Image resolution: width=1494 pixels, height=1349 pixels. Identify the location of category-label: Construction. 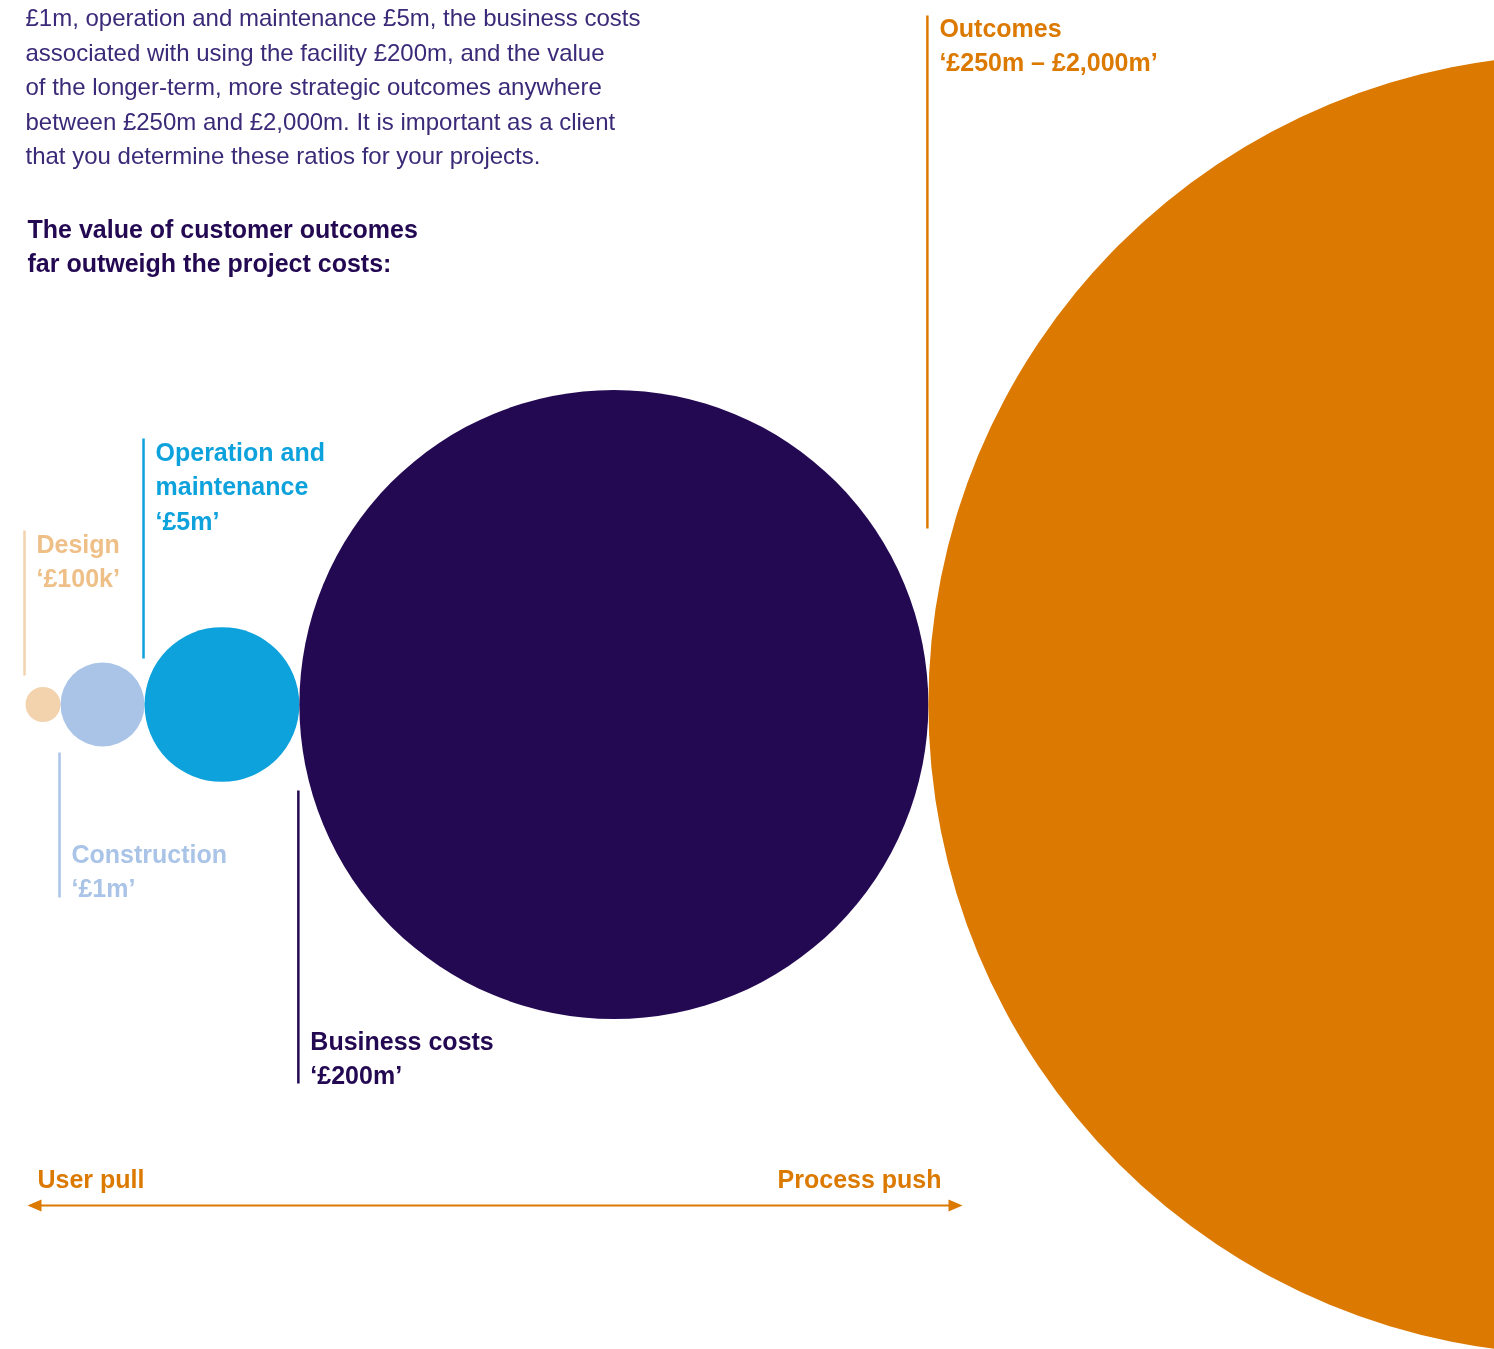
(149, 853).